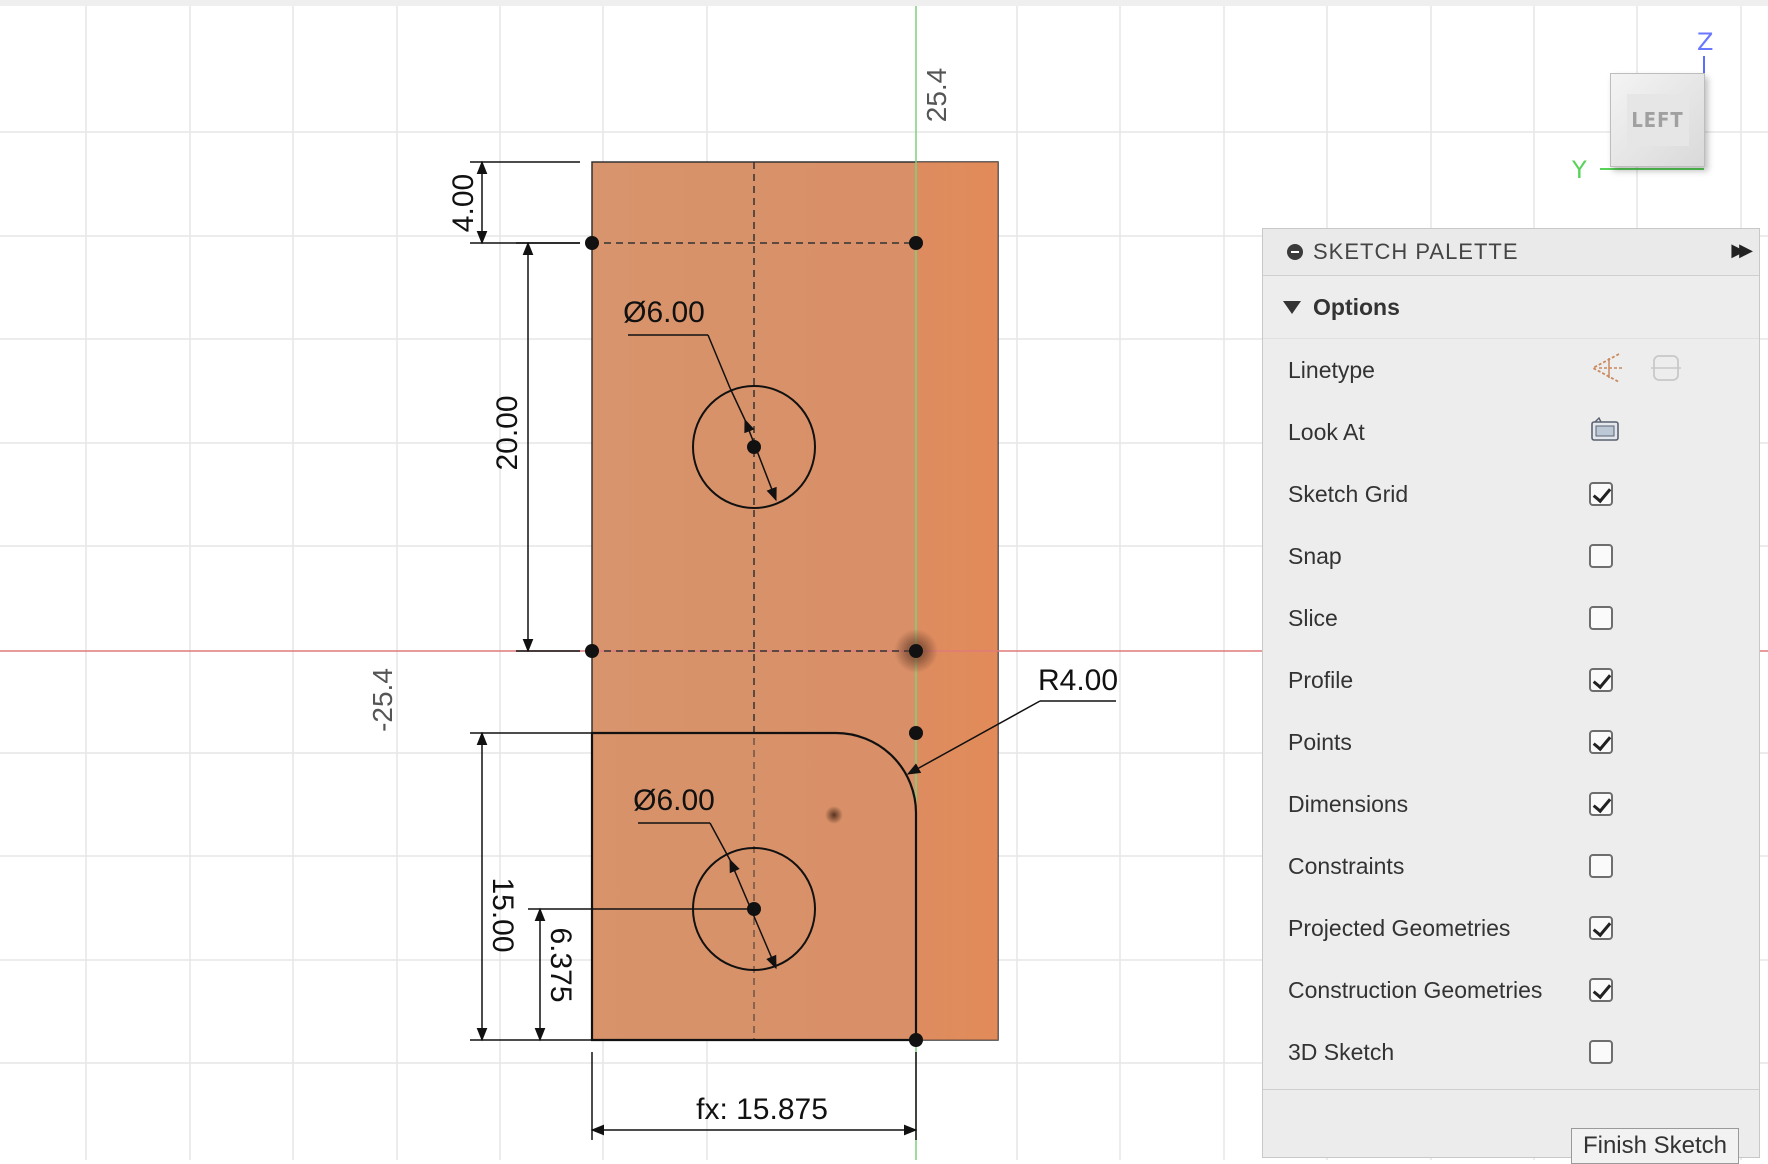 The image size is (1768, 1164). I want to click on option-row-sketch-grid: Sketch Grid, so click(1511, 494).